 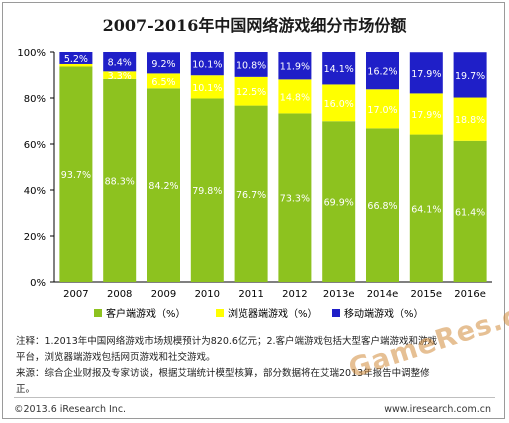 What do you see at coordinates (426, 294) in the screenshot?
I see `x-tick-label: 2015e` at bounding box center [426, 294].